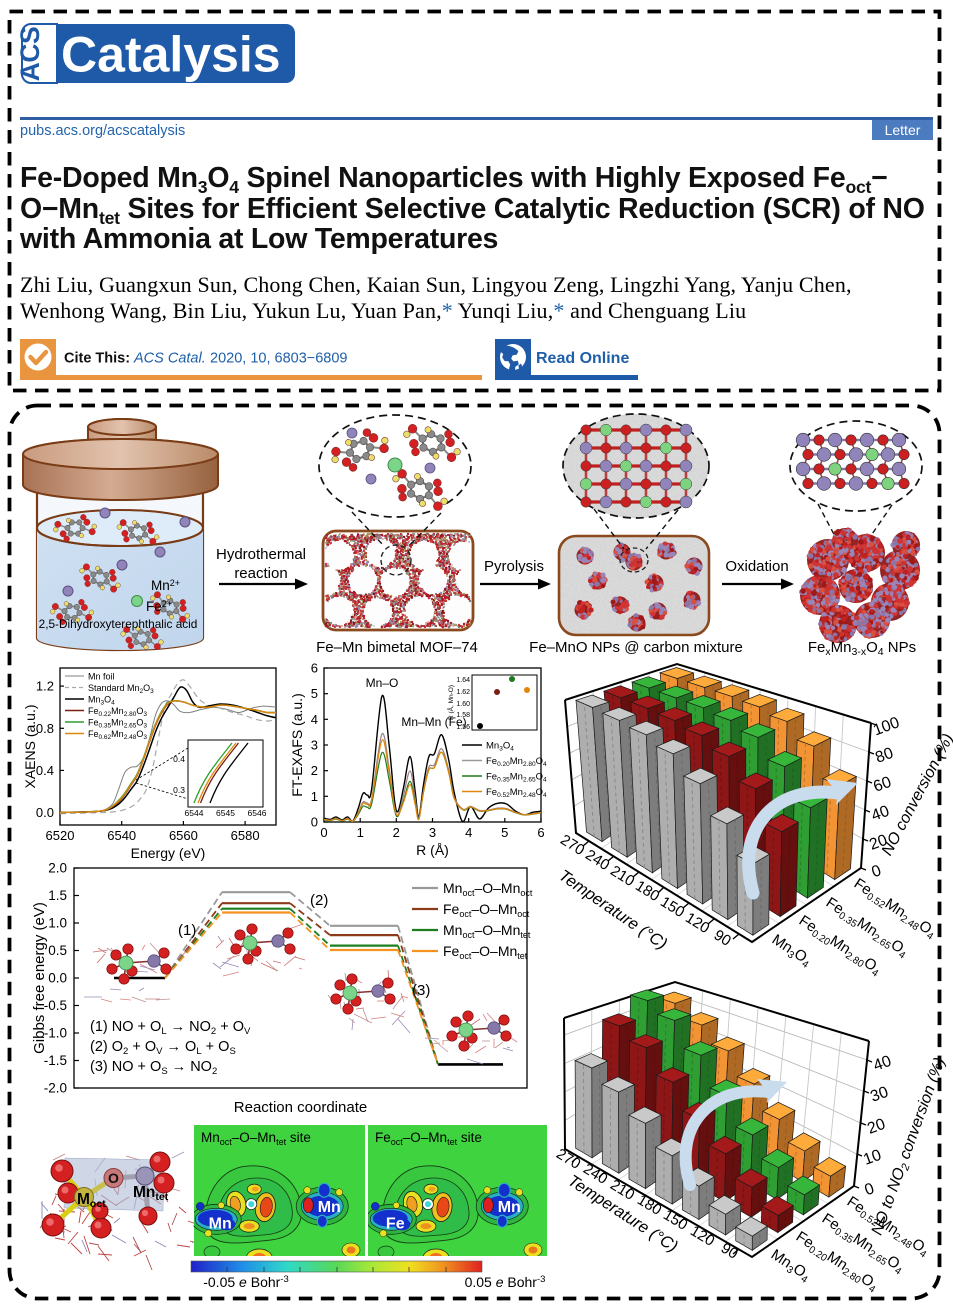 This screenshot has width=953, height=1313. Describe the element at coordinates (171, 55) in the screenshot. I see `svg-text: Catalysis` at that location.